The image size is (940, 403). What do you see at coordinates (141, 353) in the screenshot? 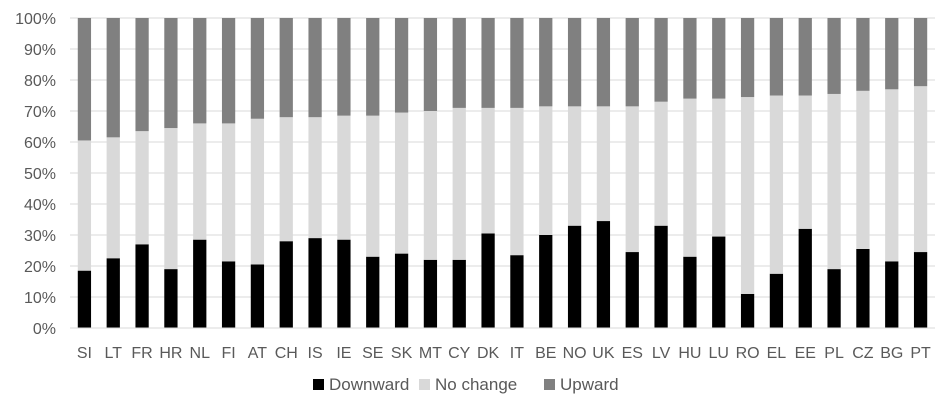
I see `x-tick-label: FR` at bounding box center [141, 353].